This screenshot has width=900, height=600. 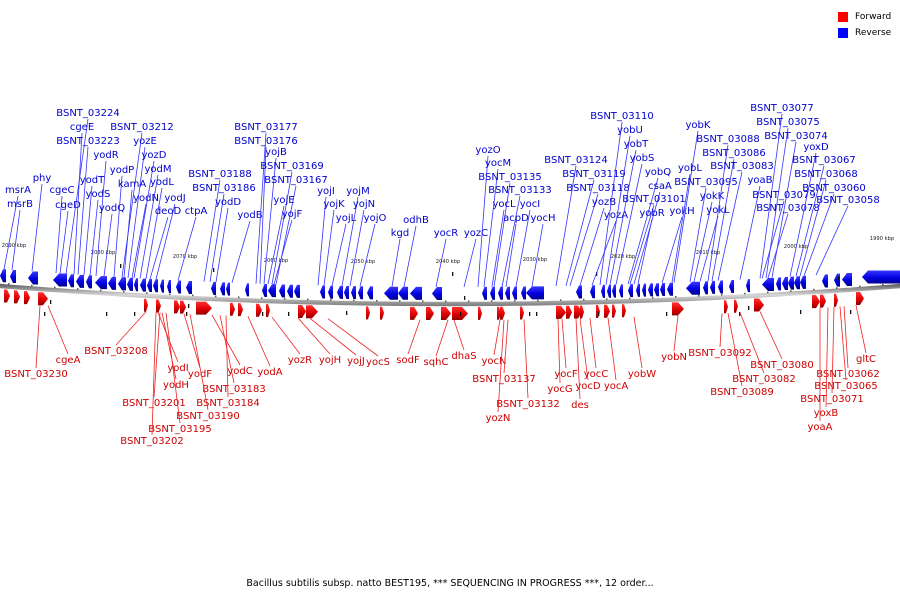 I want to click on reverse-gene-label: yocH, so click(x=542, y=218).